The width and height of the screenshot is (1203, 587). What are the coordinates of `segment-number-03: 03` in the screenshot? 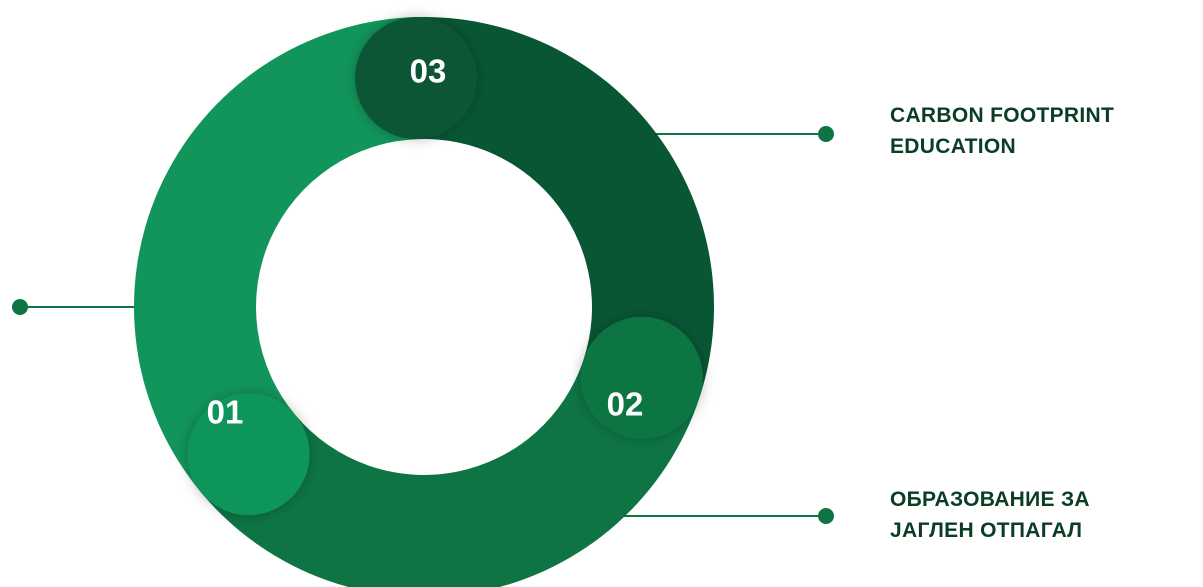 It's located at (428, 71).